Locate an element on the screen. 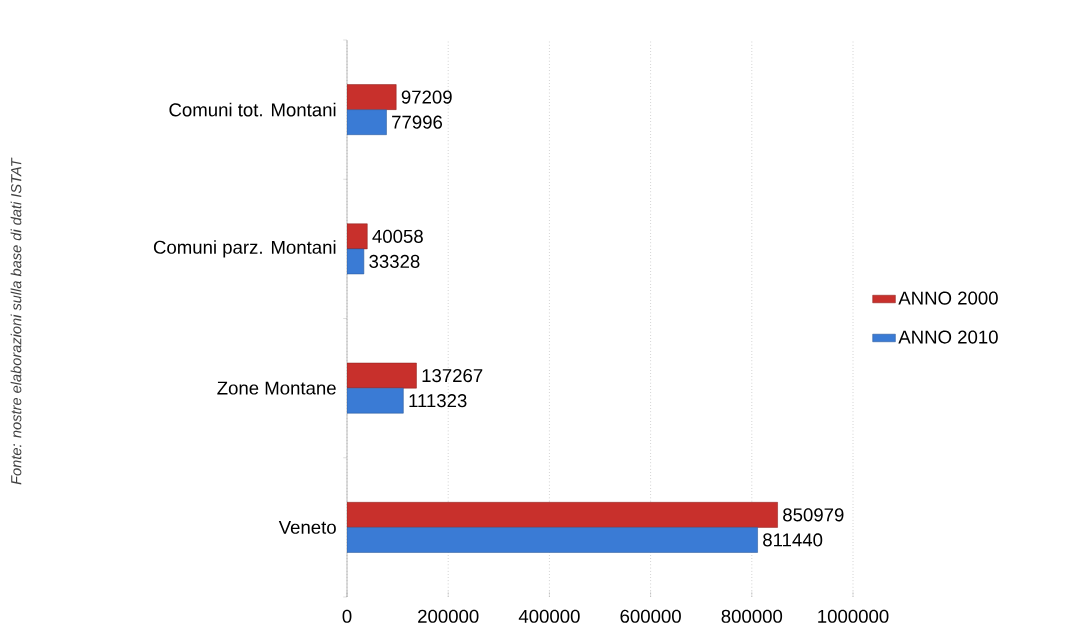  x-tick-label: 200000 is located at coordinates (448, 616).